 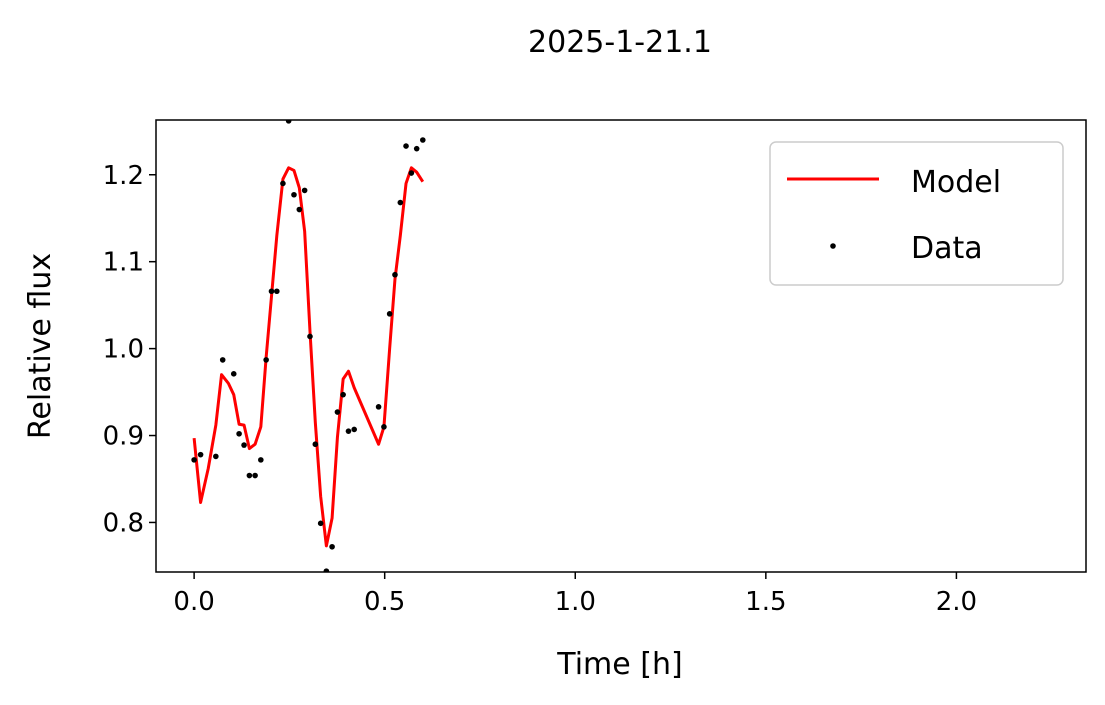 I want to click on x-axis: 0.0 0.5 1.0 1.5 2.0, so click(x=575, y=594).